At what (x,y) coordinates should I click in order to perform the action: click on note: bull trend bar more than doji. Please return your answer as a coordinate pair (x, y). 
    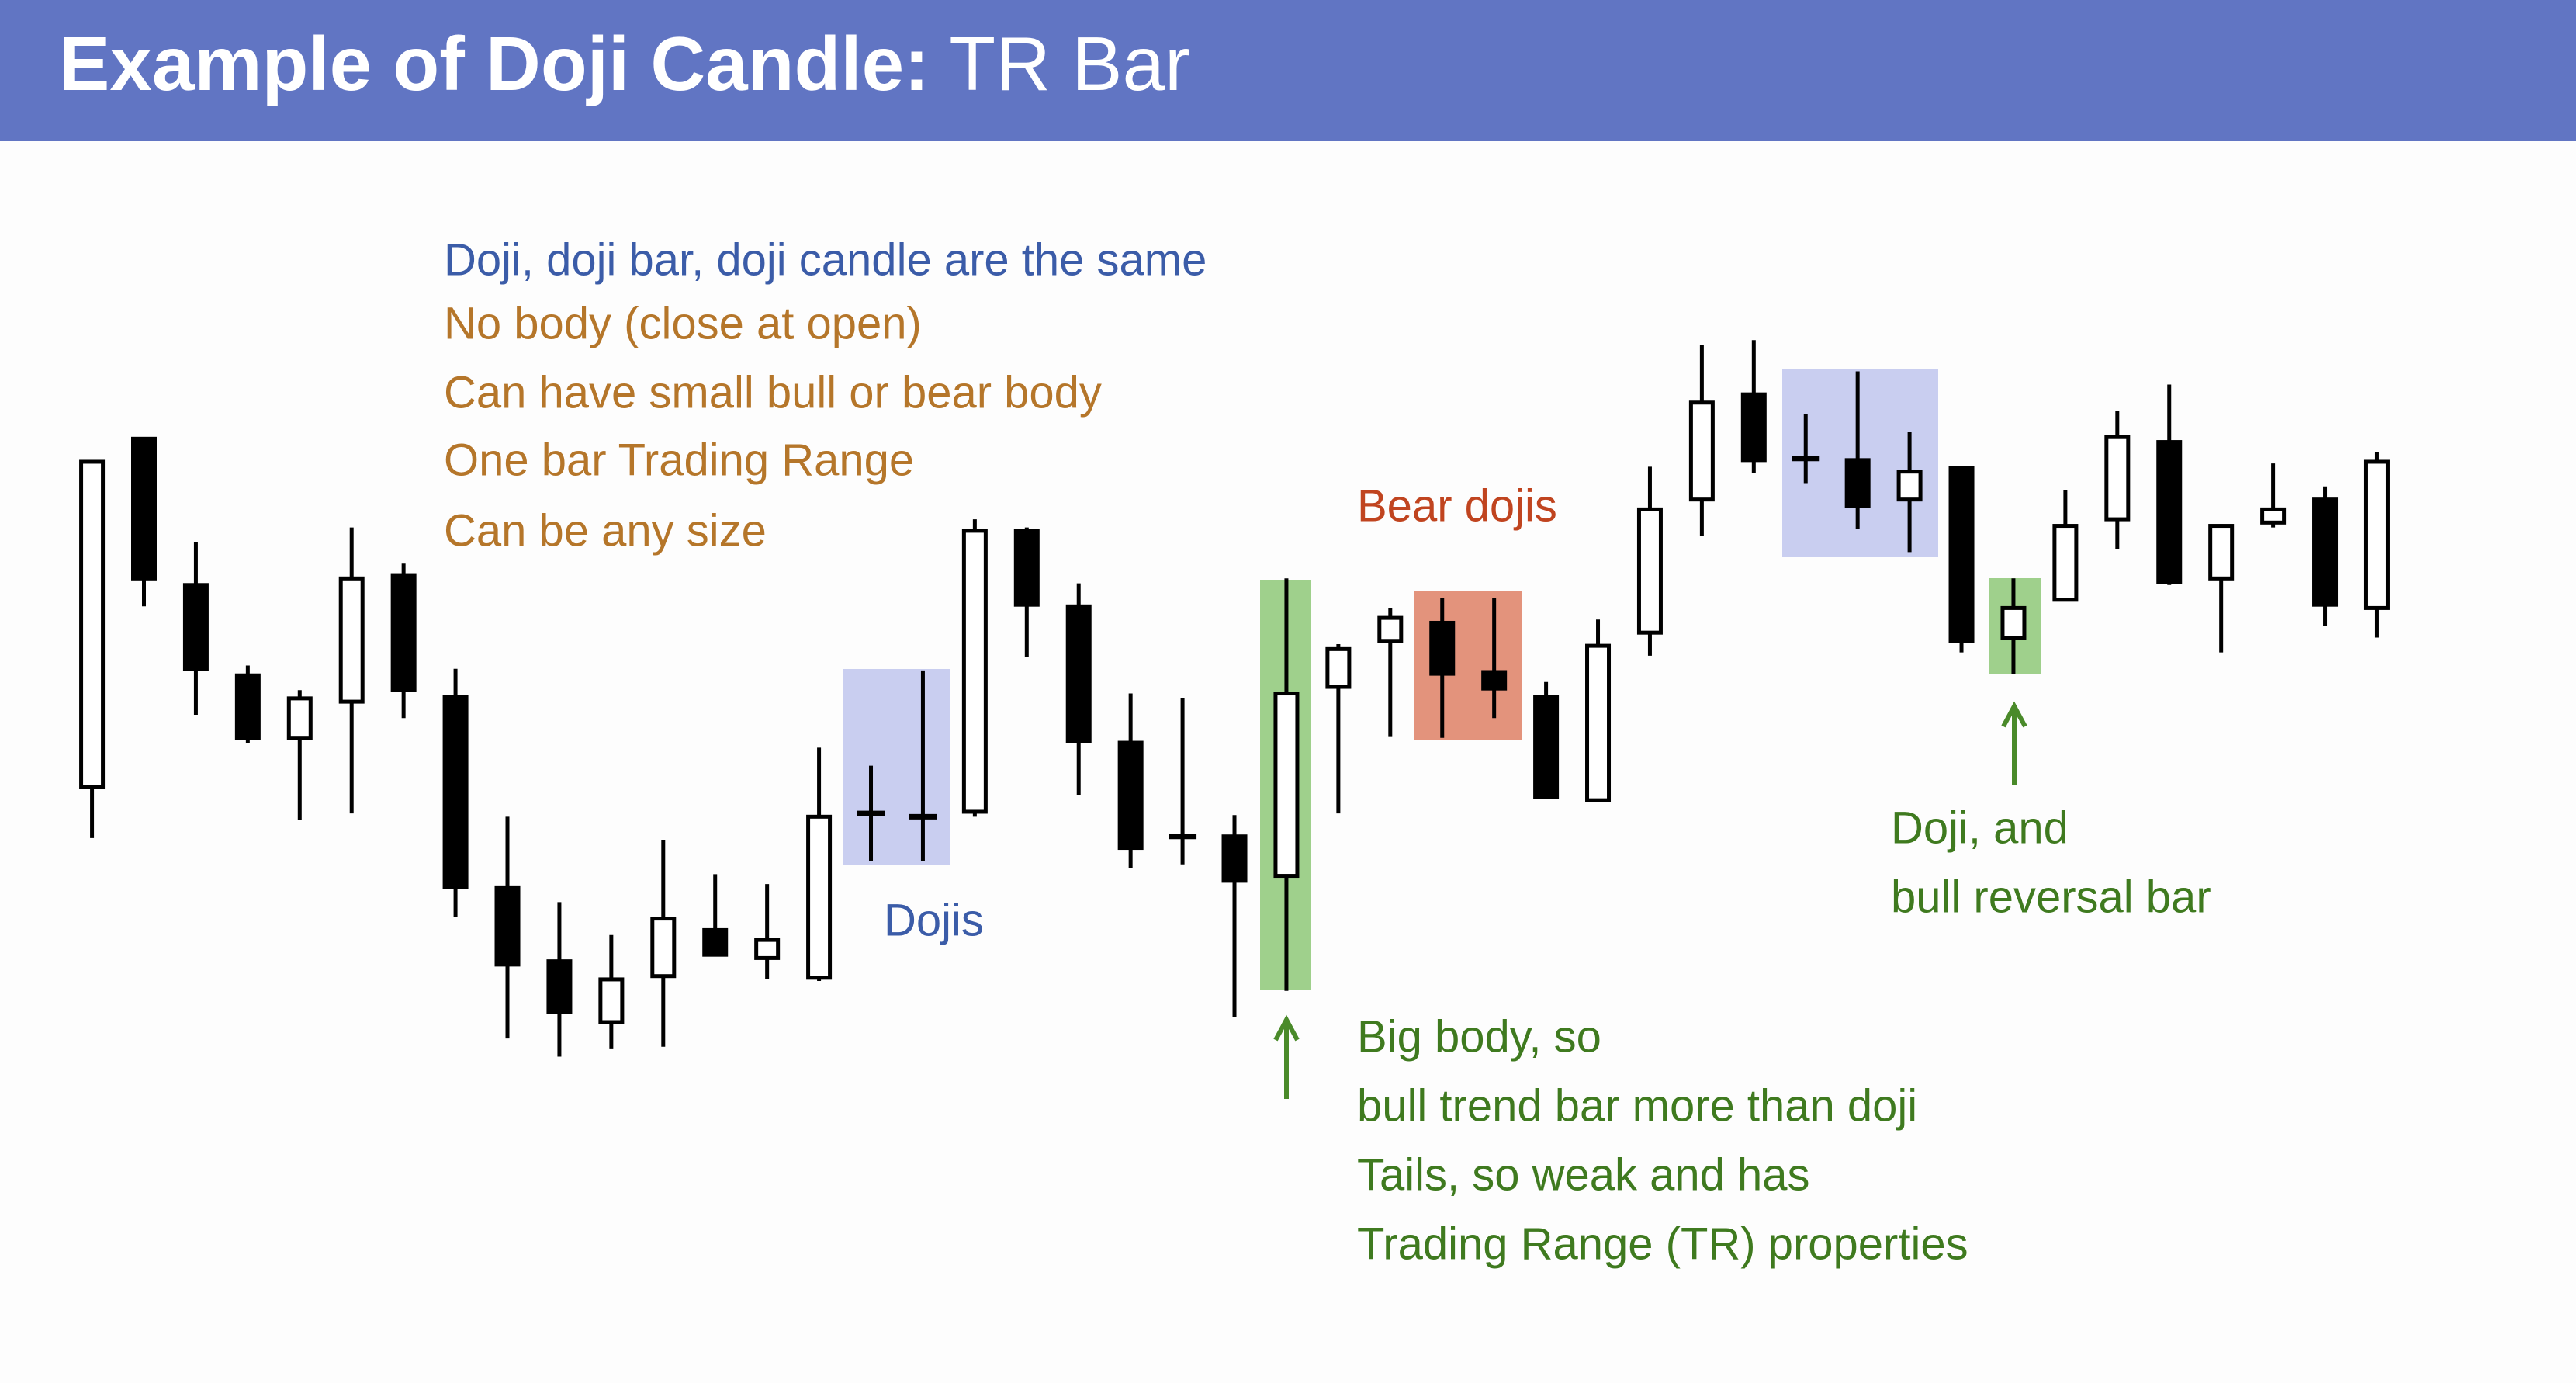
    Looking at the image, I should click on (1637, 1105).